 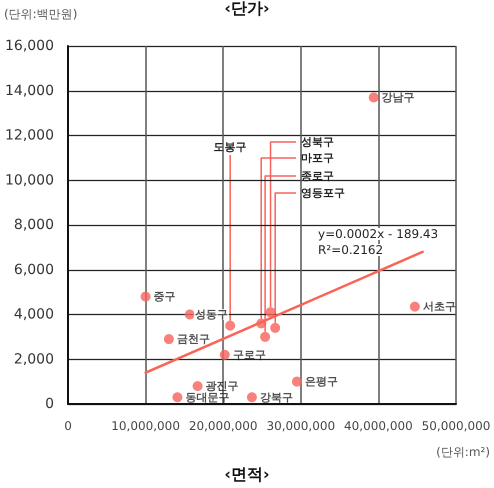 I want to click on data-label: 구로구, so click(x=249, y=355).